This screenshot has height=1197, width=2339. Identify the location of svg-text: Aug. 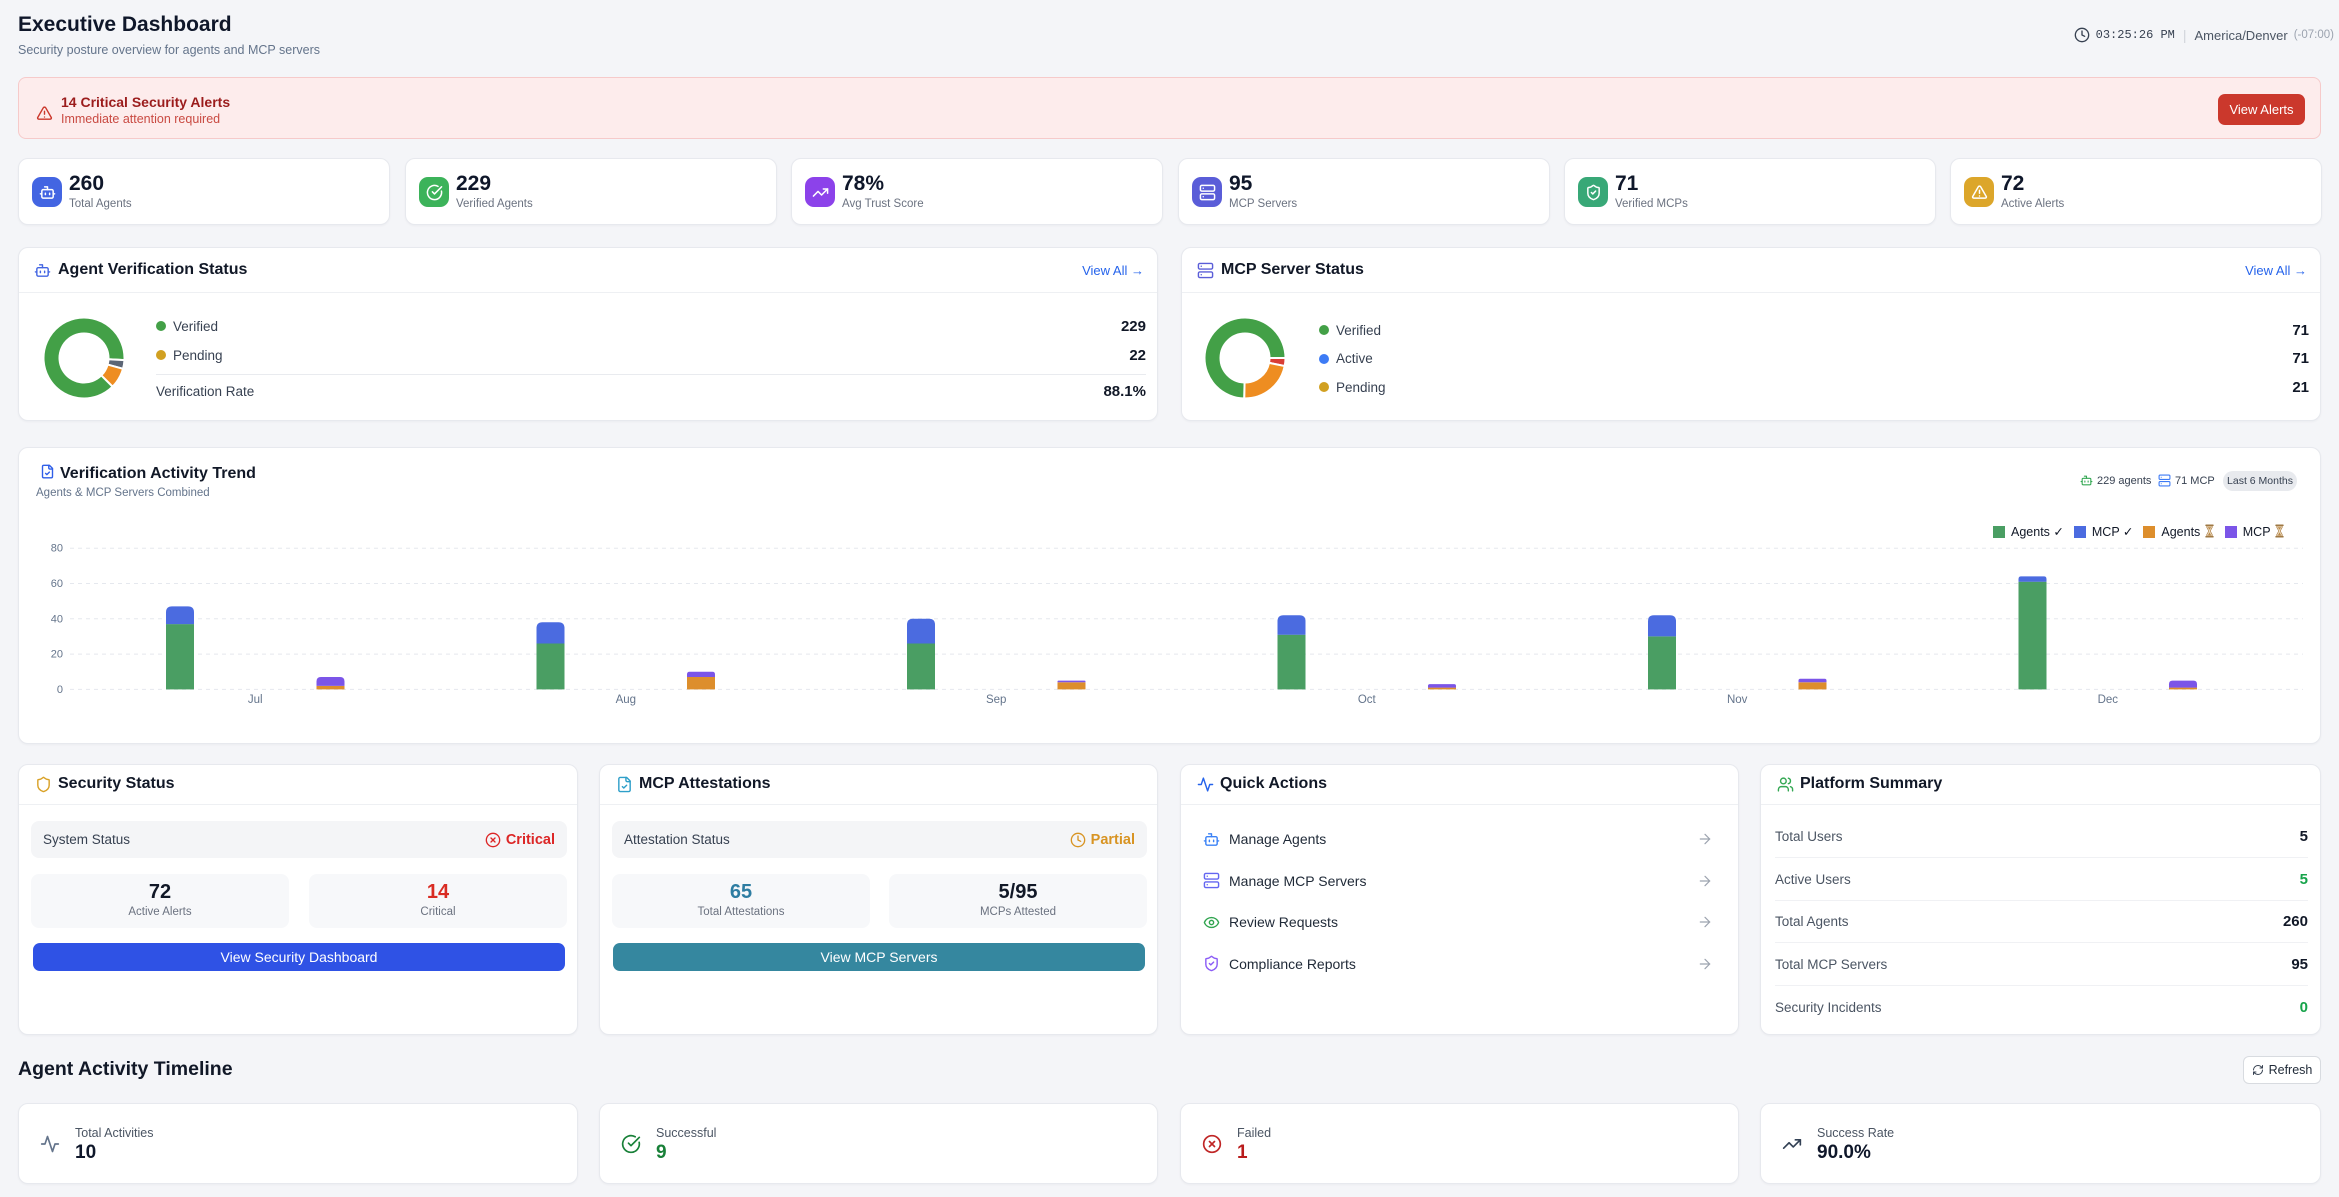
(626, 700).